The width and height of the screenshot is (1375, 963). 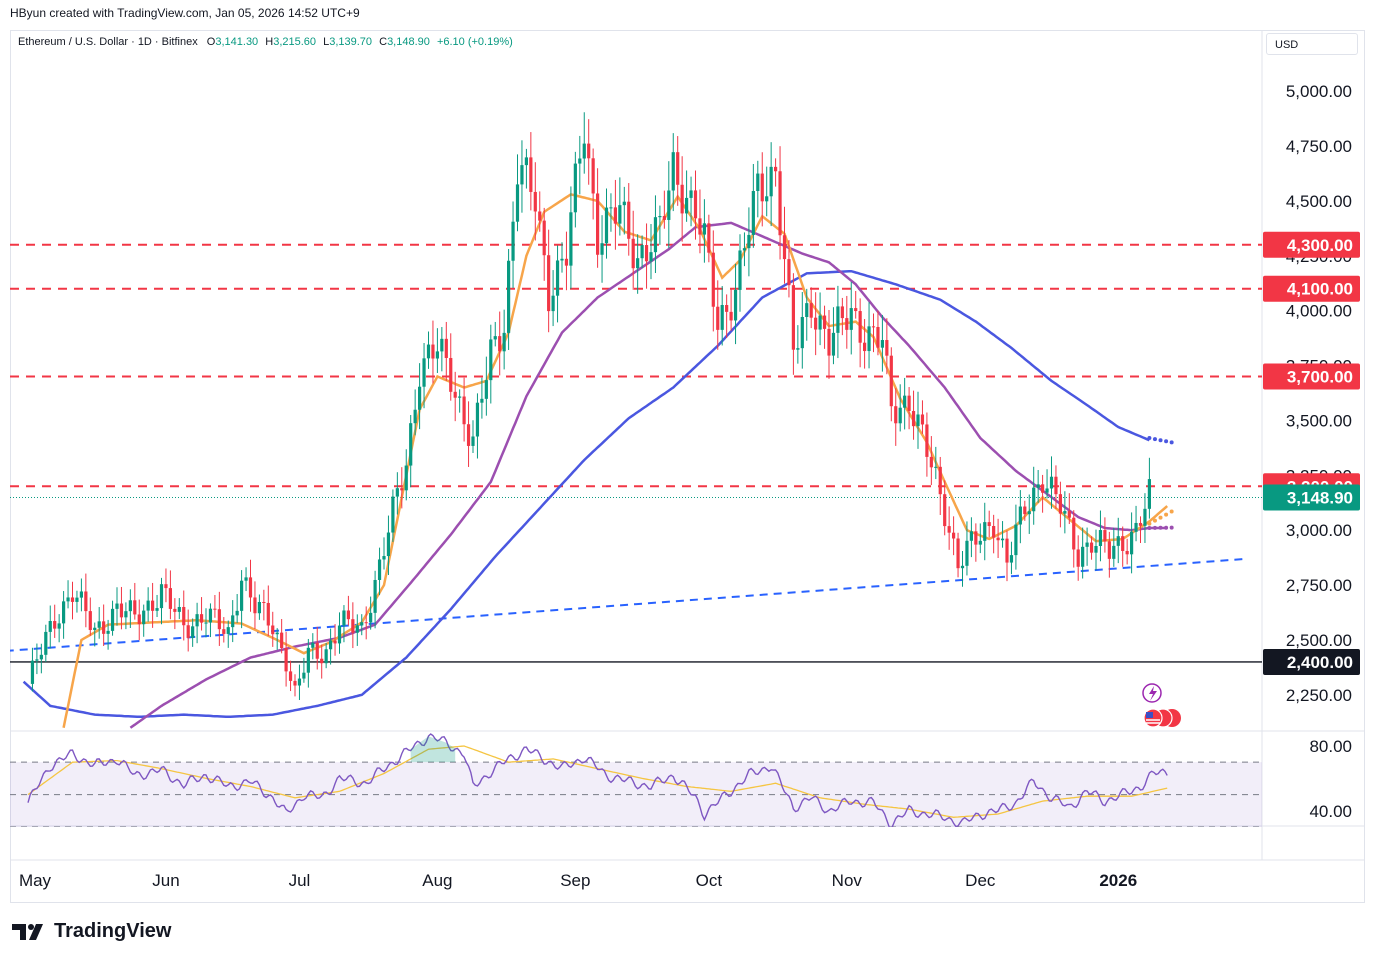 What do you see at coordinates (597, 781) in the screenshot?
I see `rsi-line` at bounding box center [597, 781].